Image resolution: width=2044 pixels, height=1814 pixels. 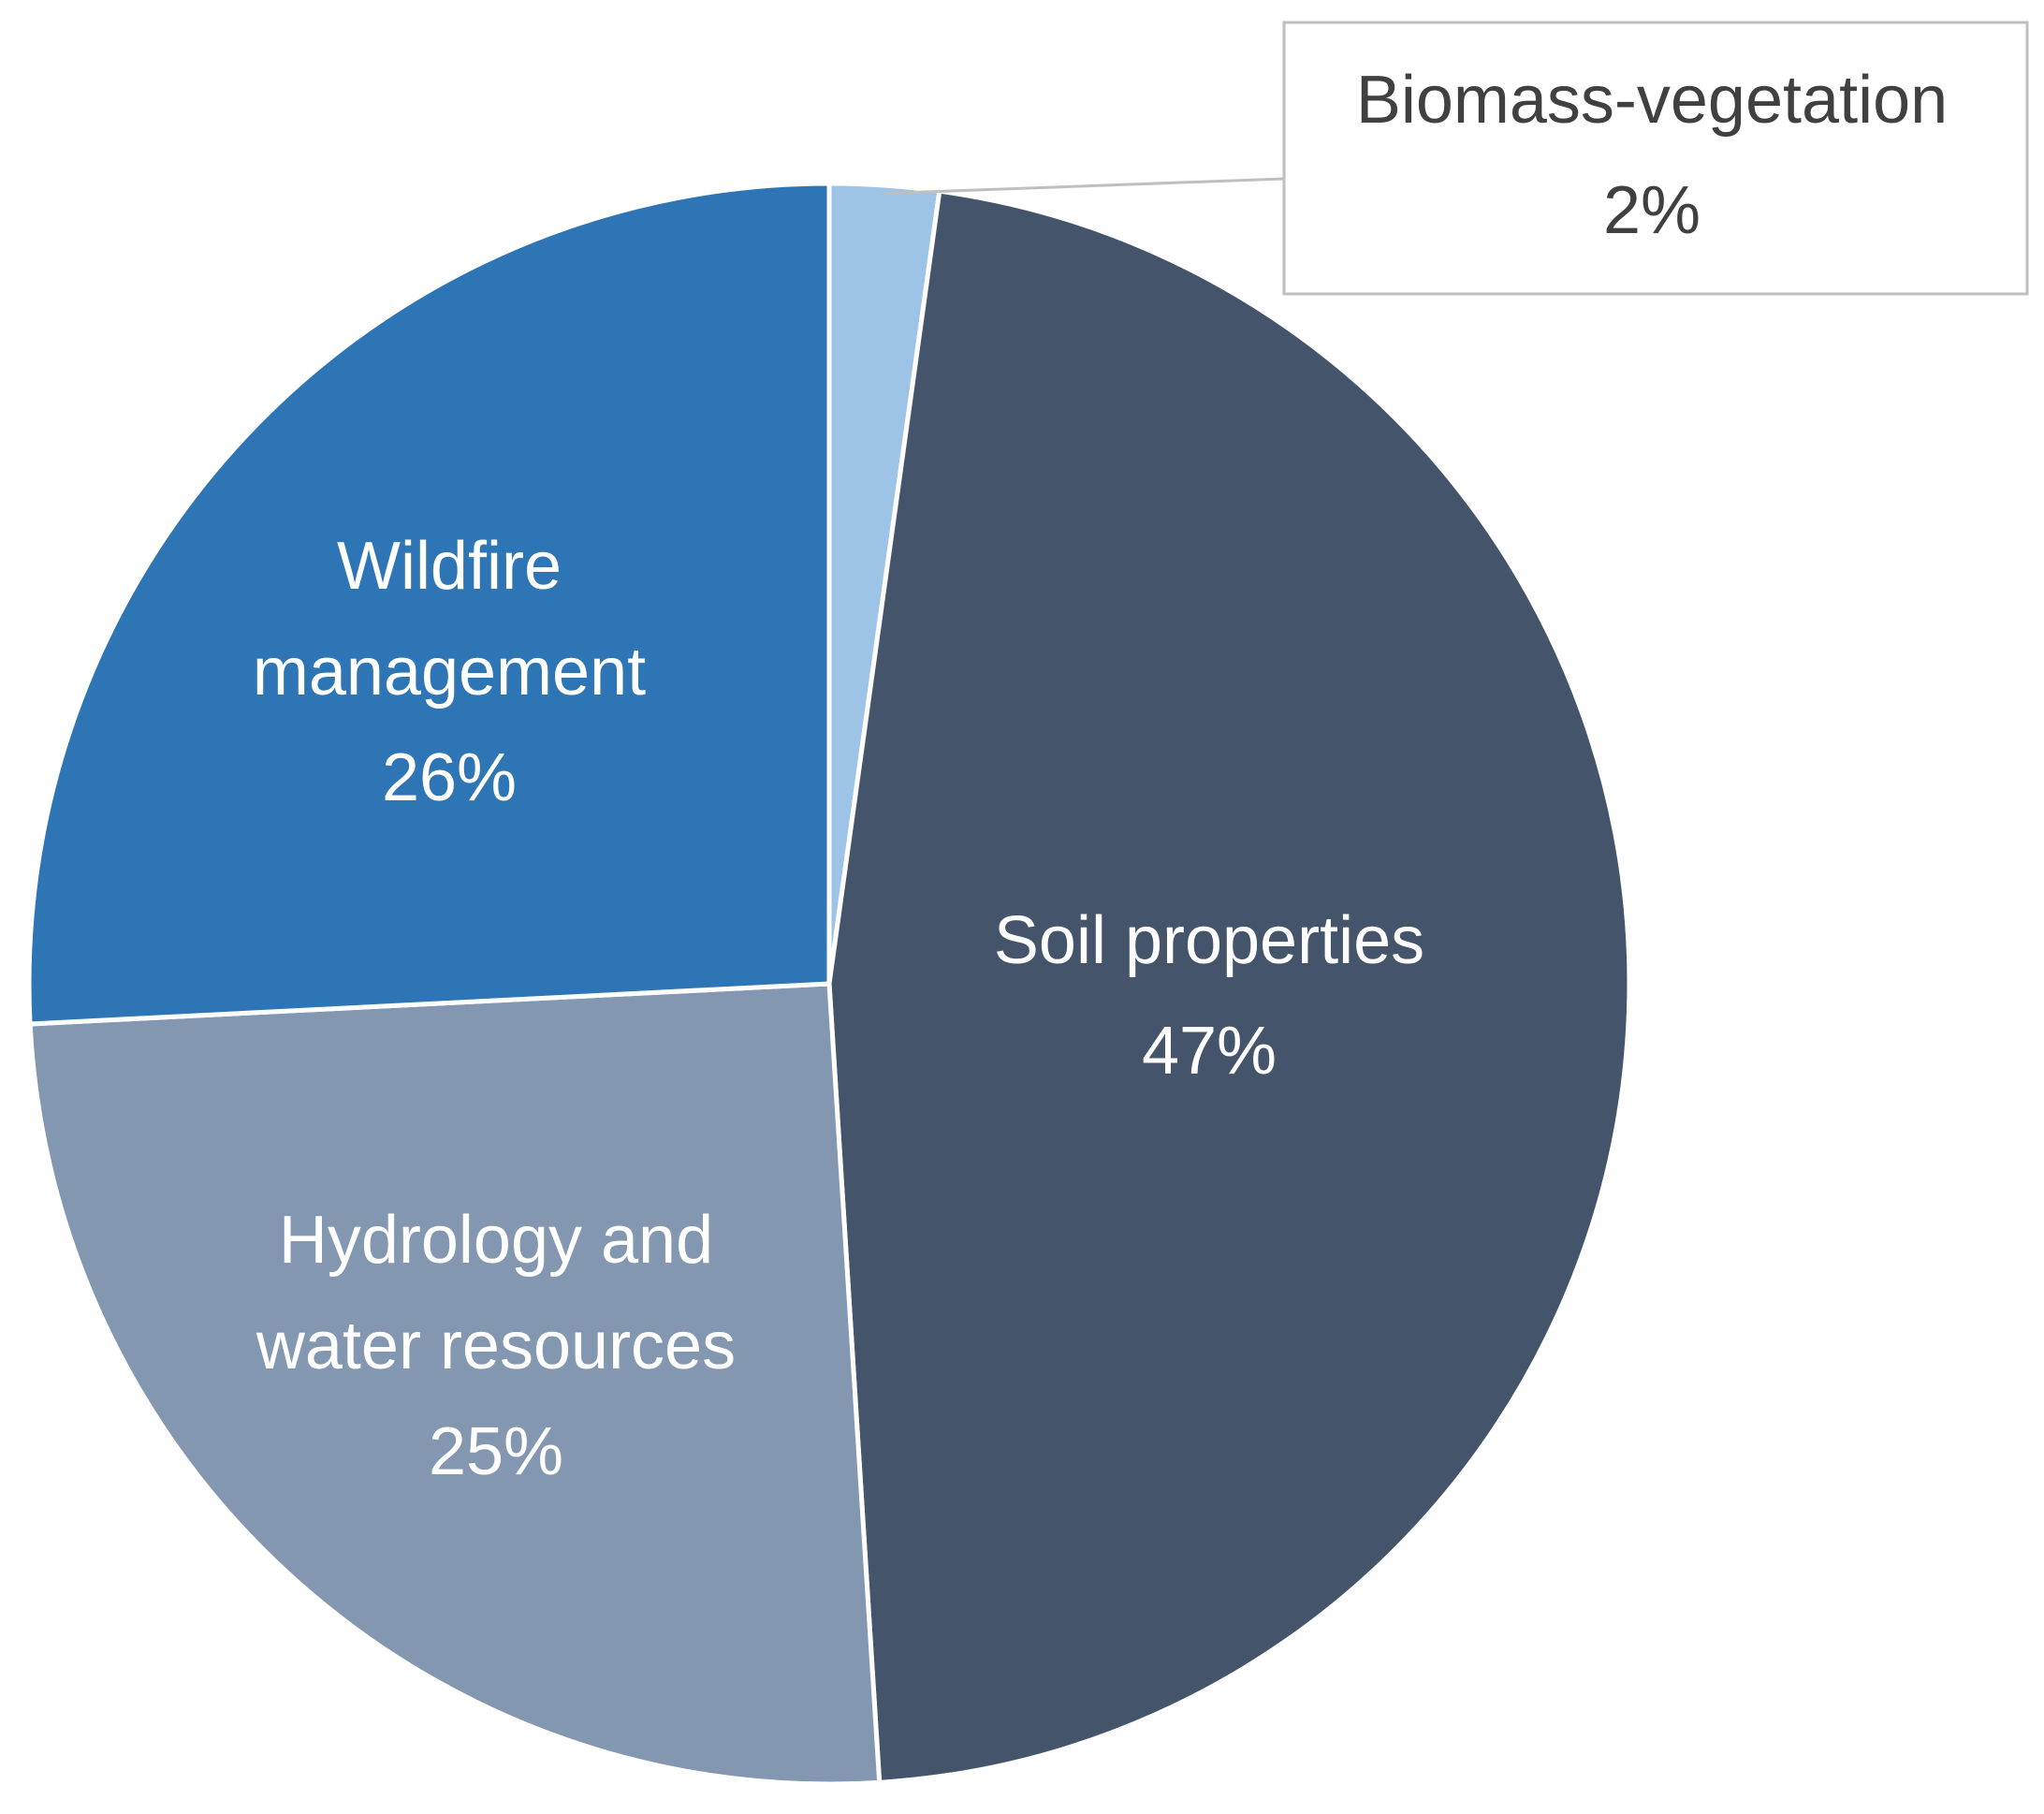 What do you see at coordinates (449, 566) in the screenshot?
I see `slice-category-label-4: Wildfire` at bounding box center [449, 566].